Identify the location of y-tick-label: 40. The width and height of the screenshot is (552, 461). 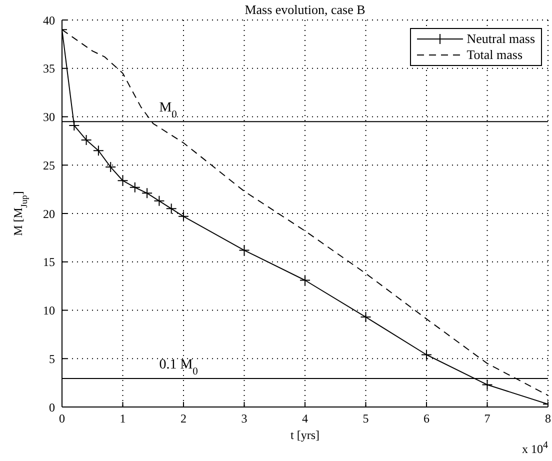
(49, 20).